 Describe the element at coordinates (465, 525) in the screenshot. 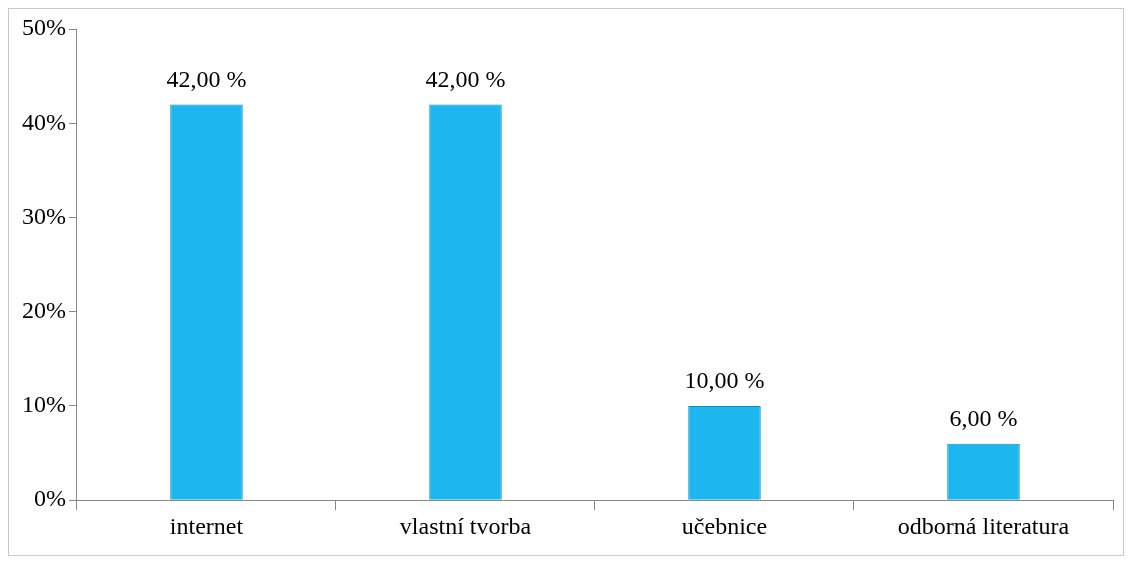

I see `x-tick-label: vlastní tvorba` at that location.